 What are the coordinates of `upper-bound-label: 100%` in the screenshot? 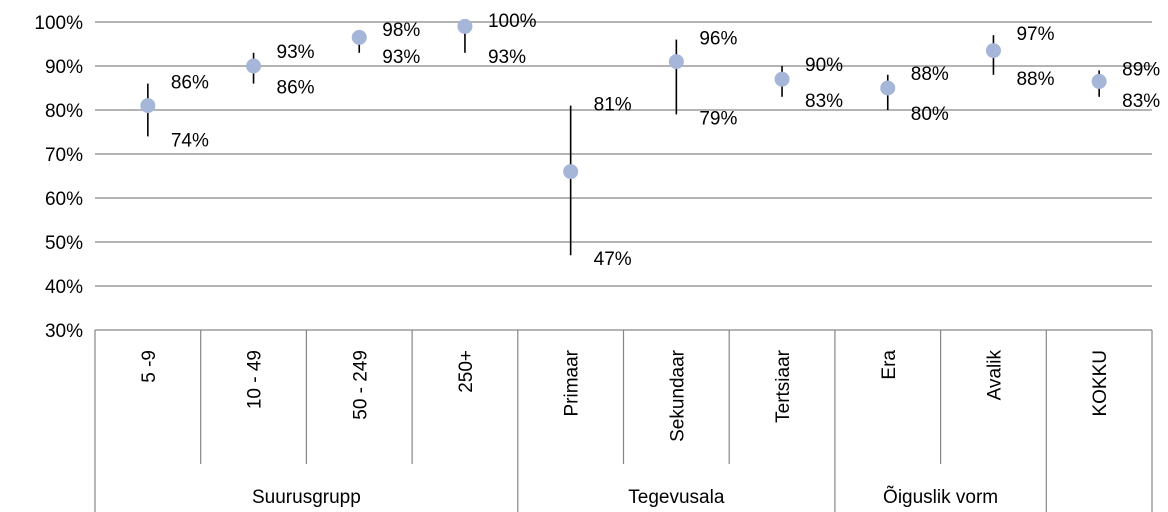 It's located at (512, 21).